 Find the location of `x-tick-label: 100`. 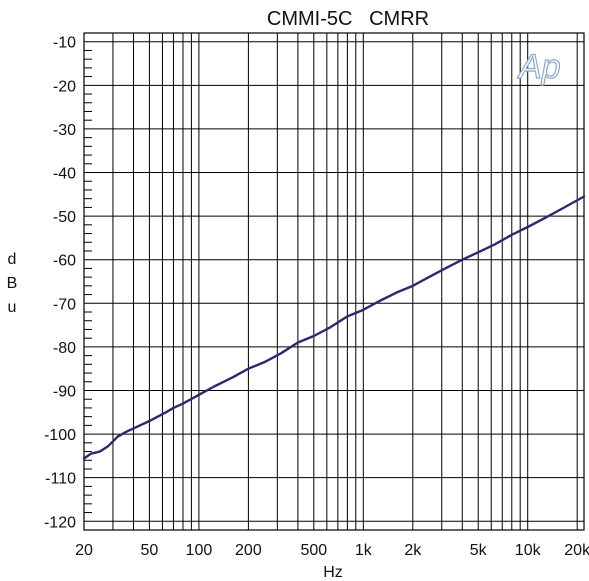

x-tick-label: 100 is located at coordinates (199, 550).